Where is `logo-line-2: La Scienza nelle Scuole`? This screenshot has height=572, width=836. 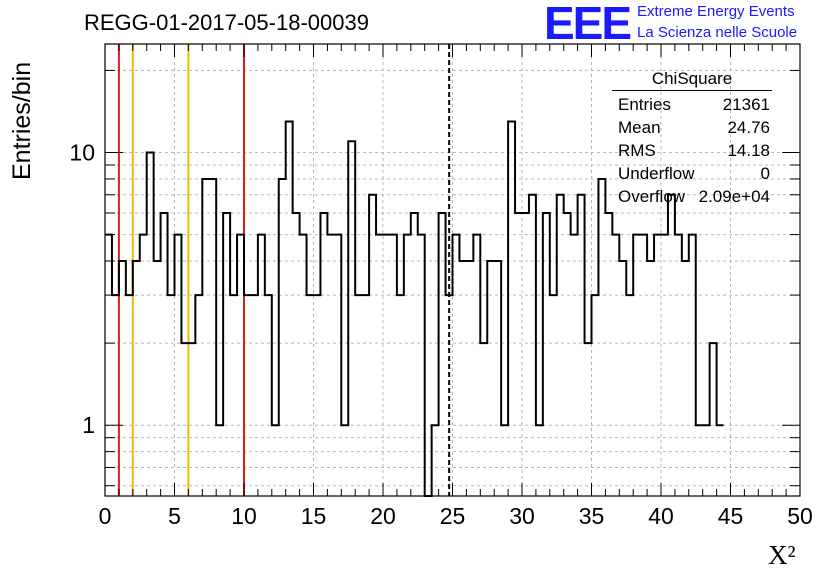 logo-line-2: La Scienza nelle Scuole is located at coordinates (717, 32).